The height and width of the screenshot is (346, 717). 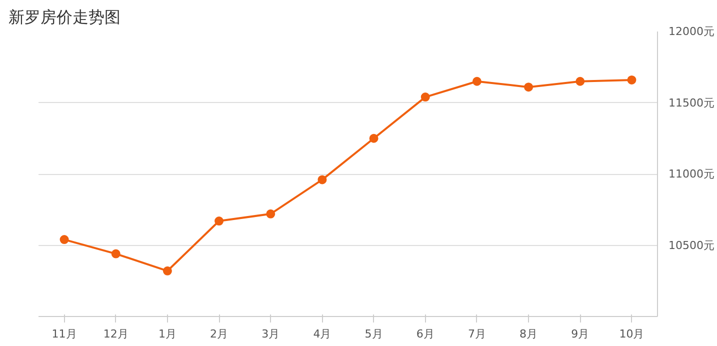 I want to click on y-tick-label: 11000元, so click(x=691, y=174).